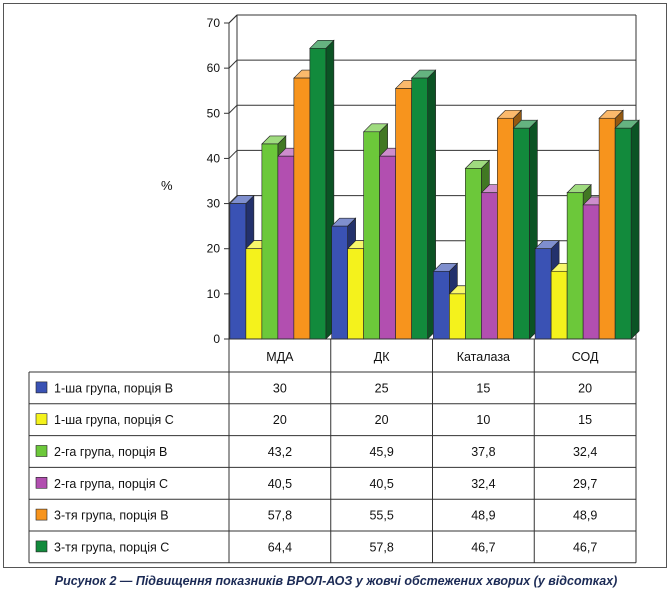 Image resolution: width=672 pixels, height=595 pixels. Describe the element at coordinates (113, 388) in the screenshot. I see `legend-label: 1-ша група, порція В` at that location.